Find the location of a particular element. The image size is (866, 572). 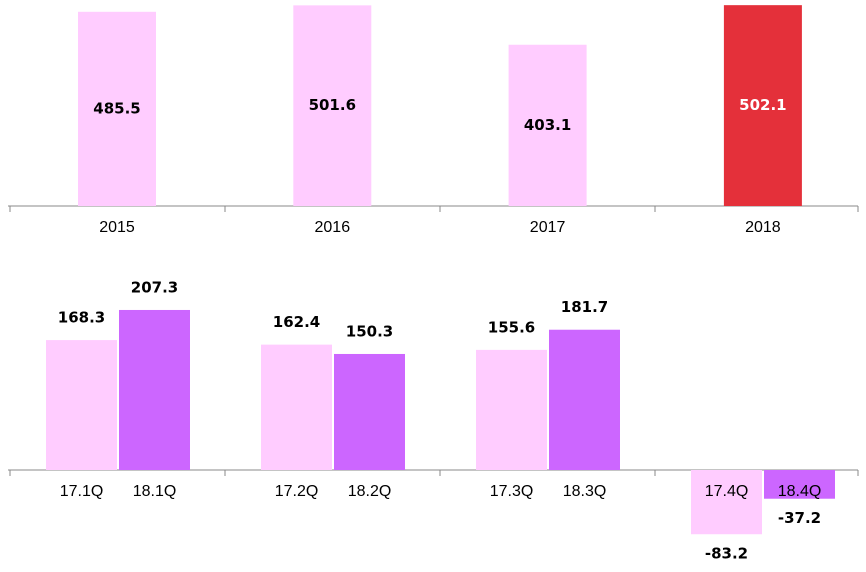

x-tick-label: 2018 is located at coordinates (763, 227).